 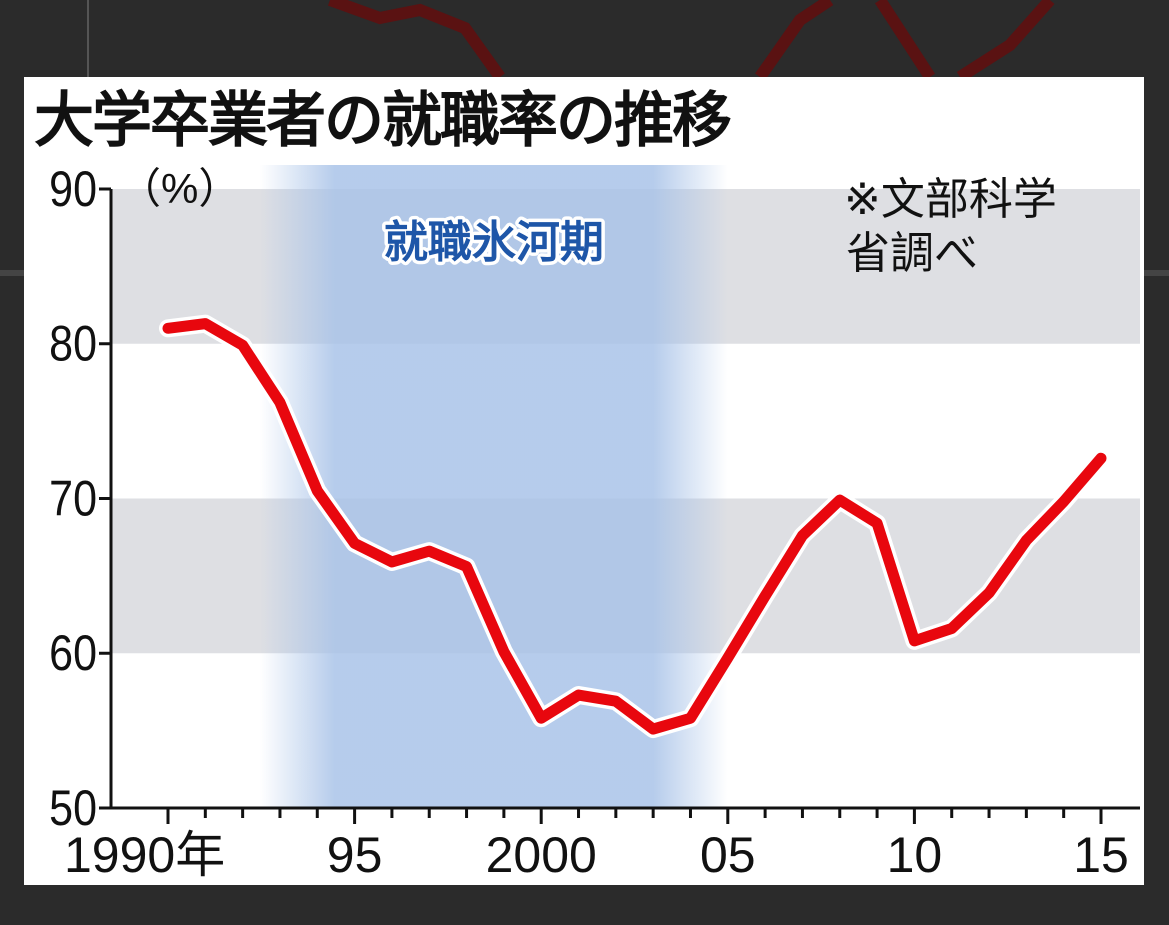 What do you see at coordinates (73, 344) in the screenshot?
I see `y-tick-label: 80` at bounding box center [73, 344].